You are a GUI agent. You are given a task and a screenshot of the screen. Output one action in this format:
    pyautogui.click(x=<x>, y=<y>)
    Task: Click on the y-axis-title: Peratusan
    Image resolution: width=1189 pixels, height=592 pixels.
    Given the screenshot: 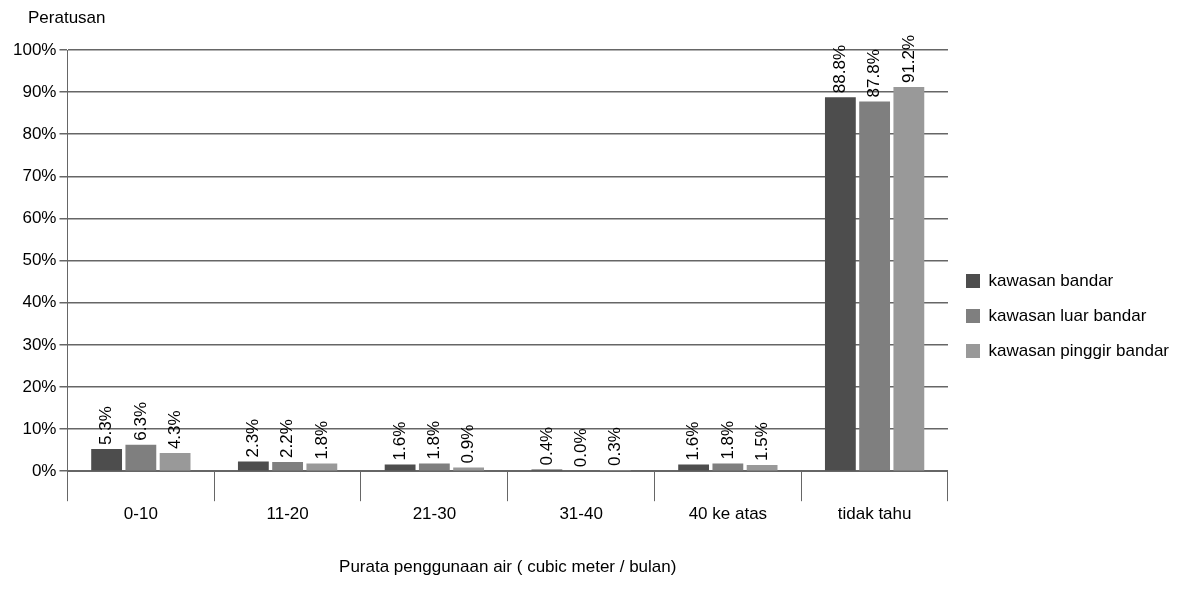 What is the action you would take?
    pyautogui.click(x=67, y=18)
    